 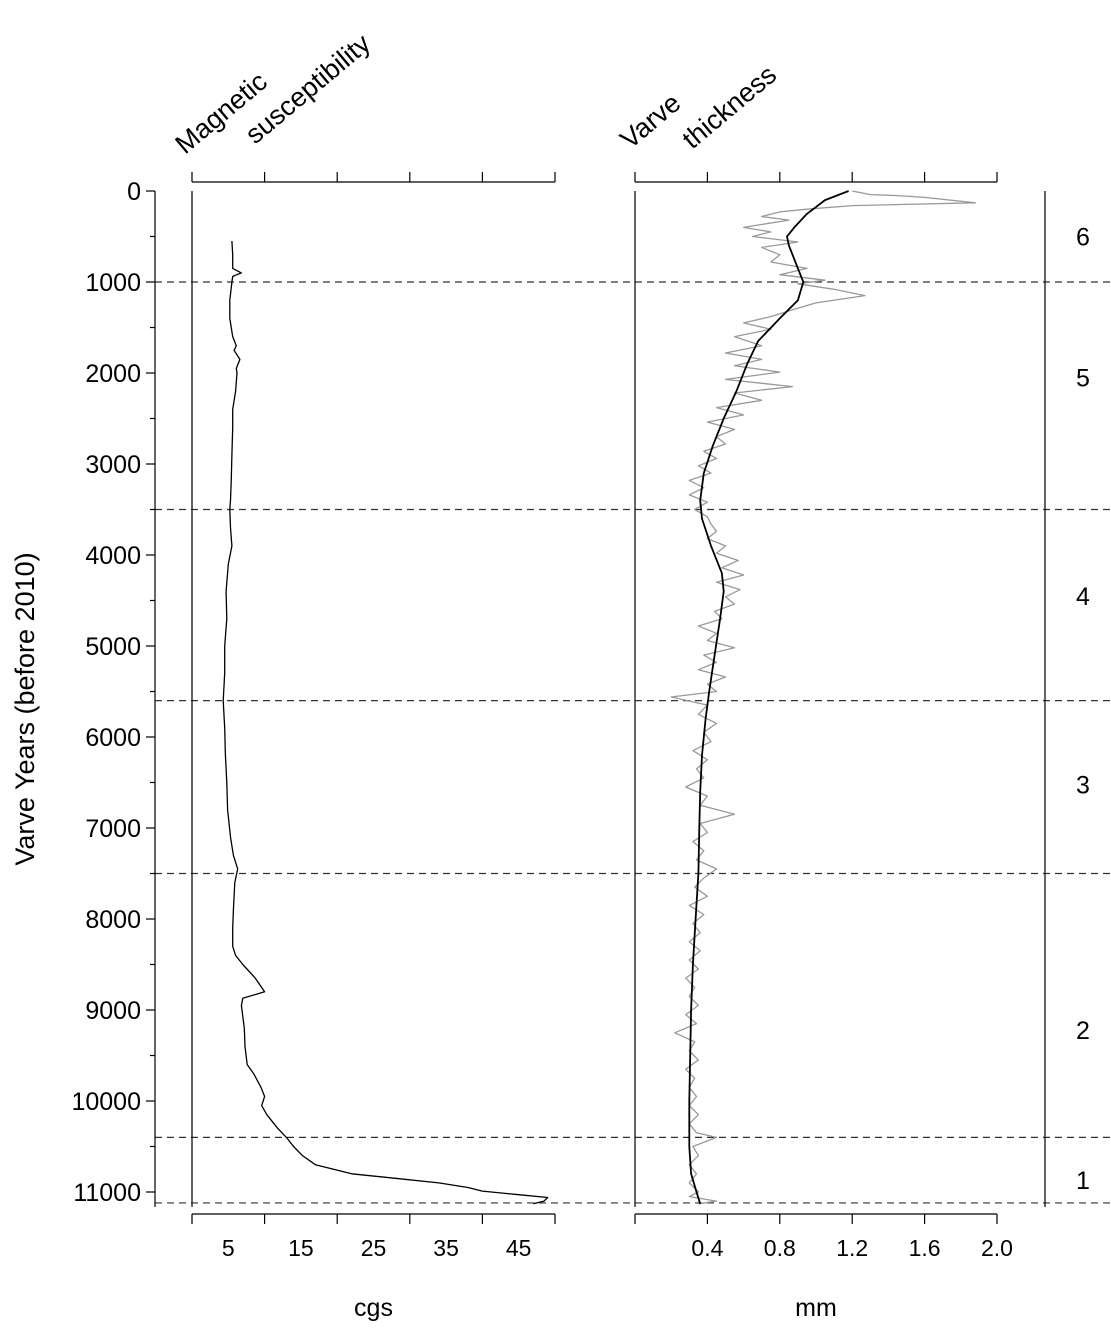 I want to click on varve-x-tick-label: 1.2, so click(x=852, y=1248).